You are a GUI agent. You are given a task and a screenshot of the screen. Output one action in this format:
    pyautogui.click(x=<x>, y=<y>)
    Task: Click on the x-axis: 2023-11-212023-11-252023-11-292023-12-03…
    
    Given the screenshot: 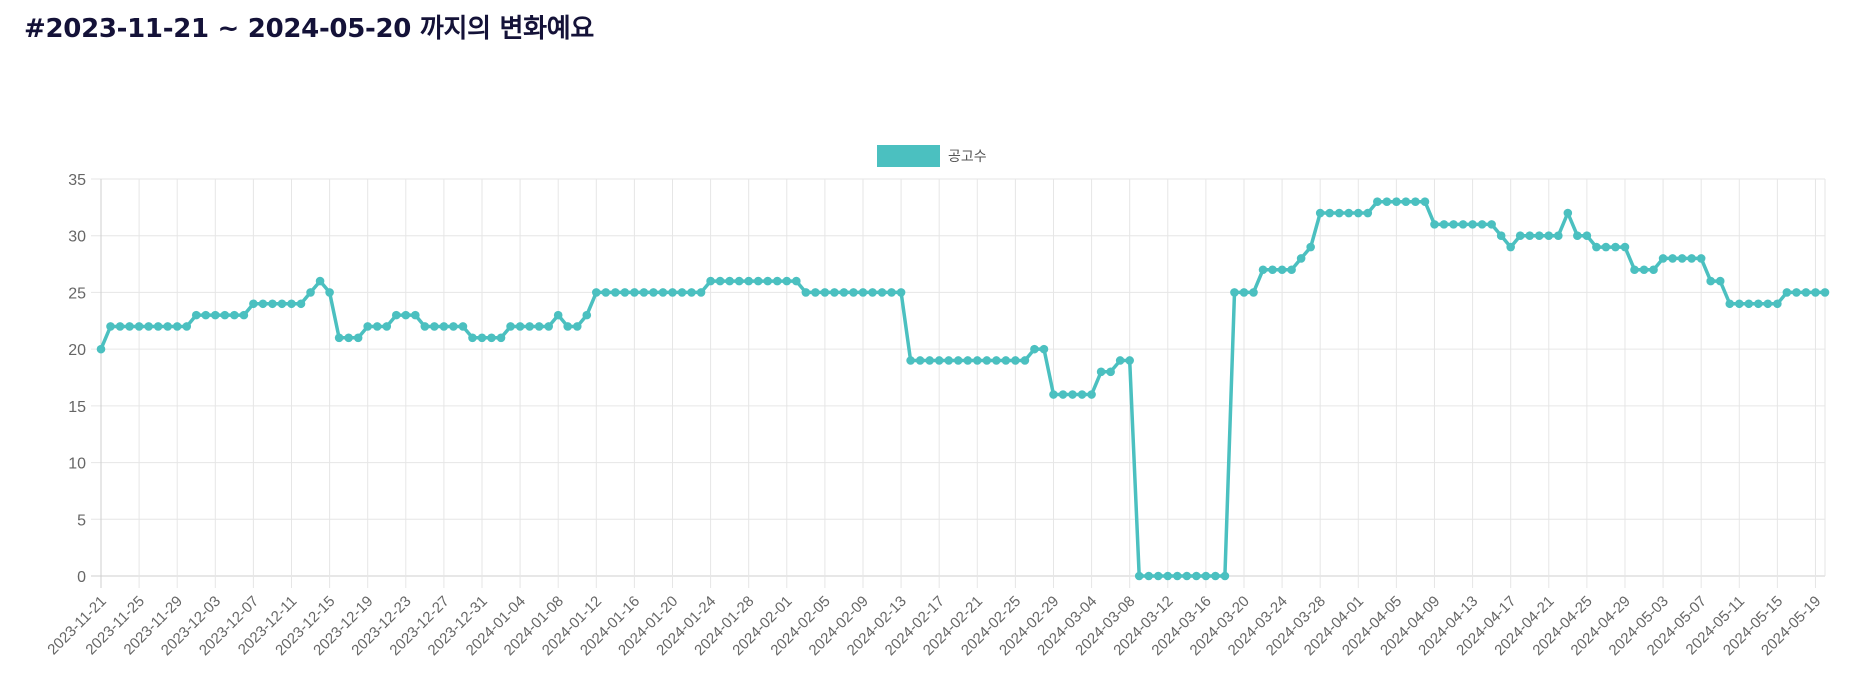 What is the action you would take?
    pyautogui.click(x=934, y=626)
    